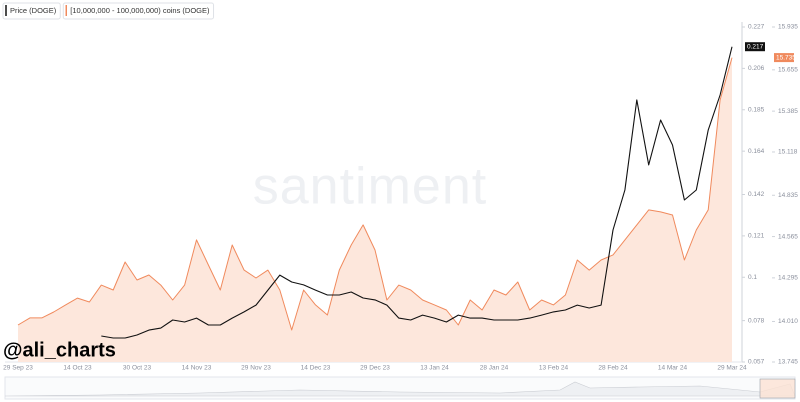 This screenshot has height=402, width=800. I want to click on y2-tick-label: 14.835, so click(788, 195).